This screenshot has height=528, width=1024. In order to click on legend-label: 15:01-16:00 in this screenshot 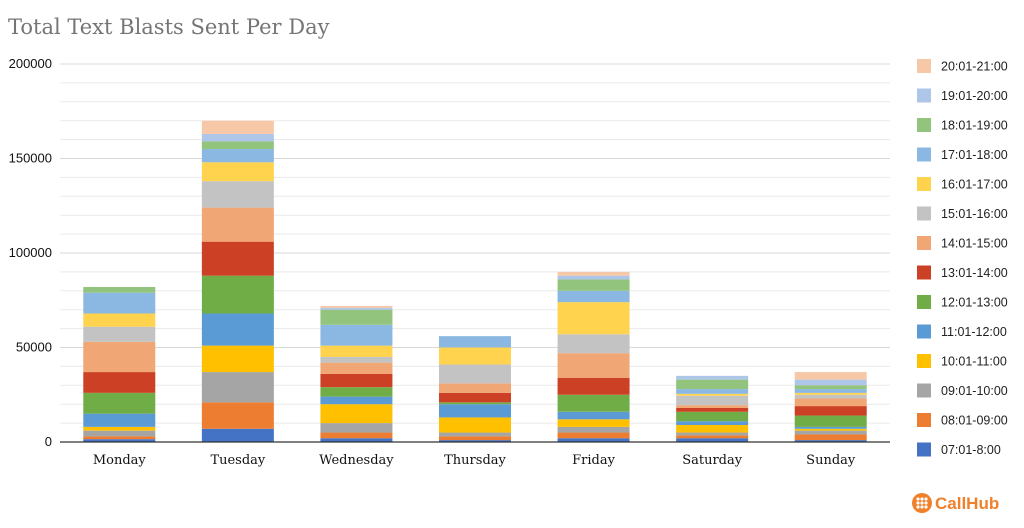, I will do `click(974, 214)`.